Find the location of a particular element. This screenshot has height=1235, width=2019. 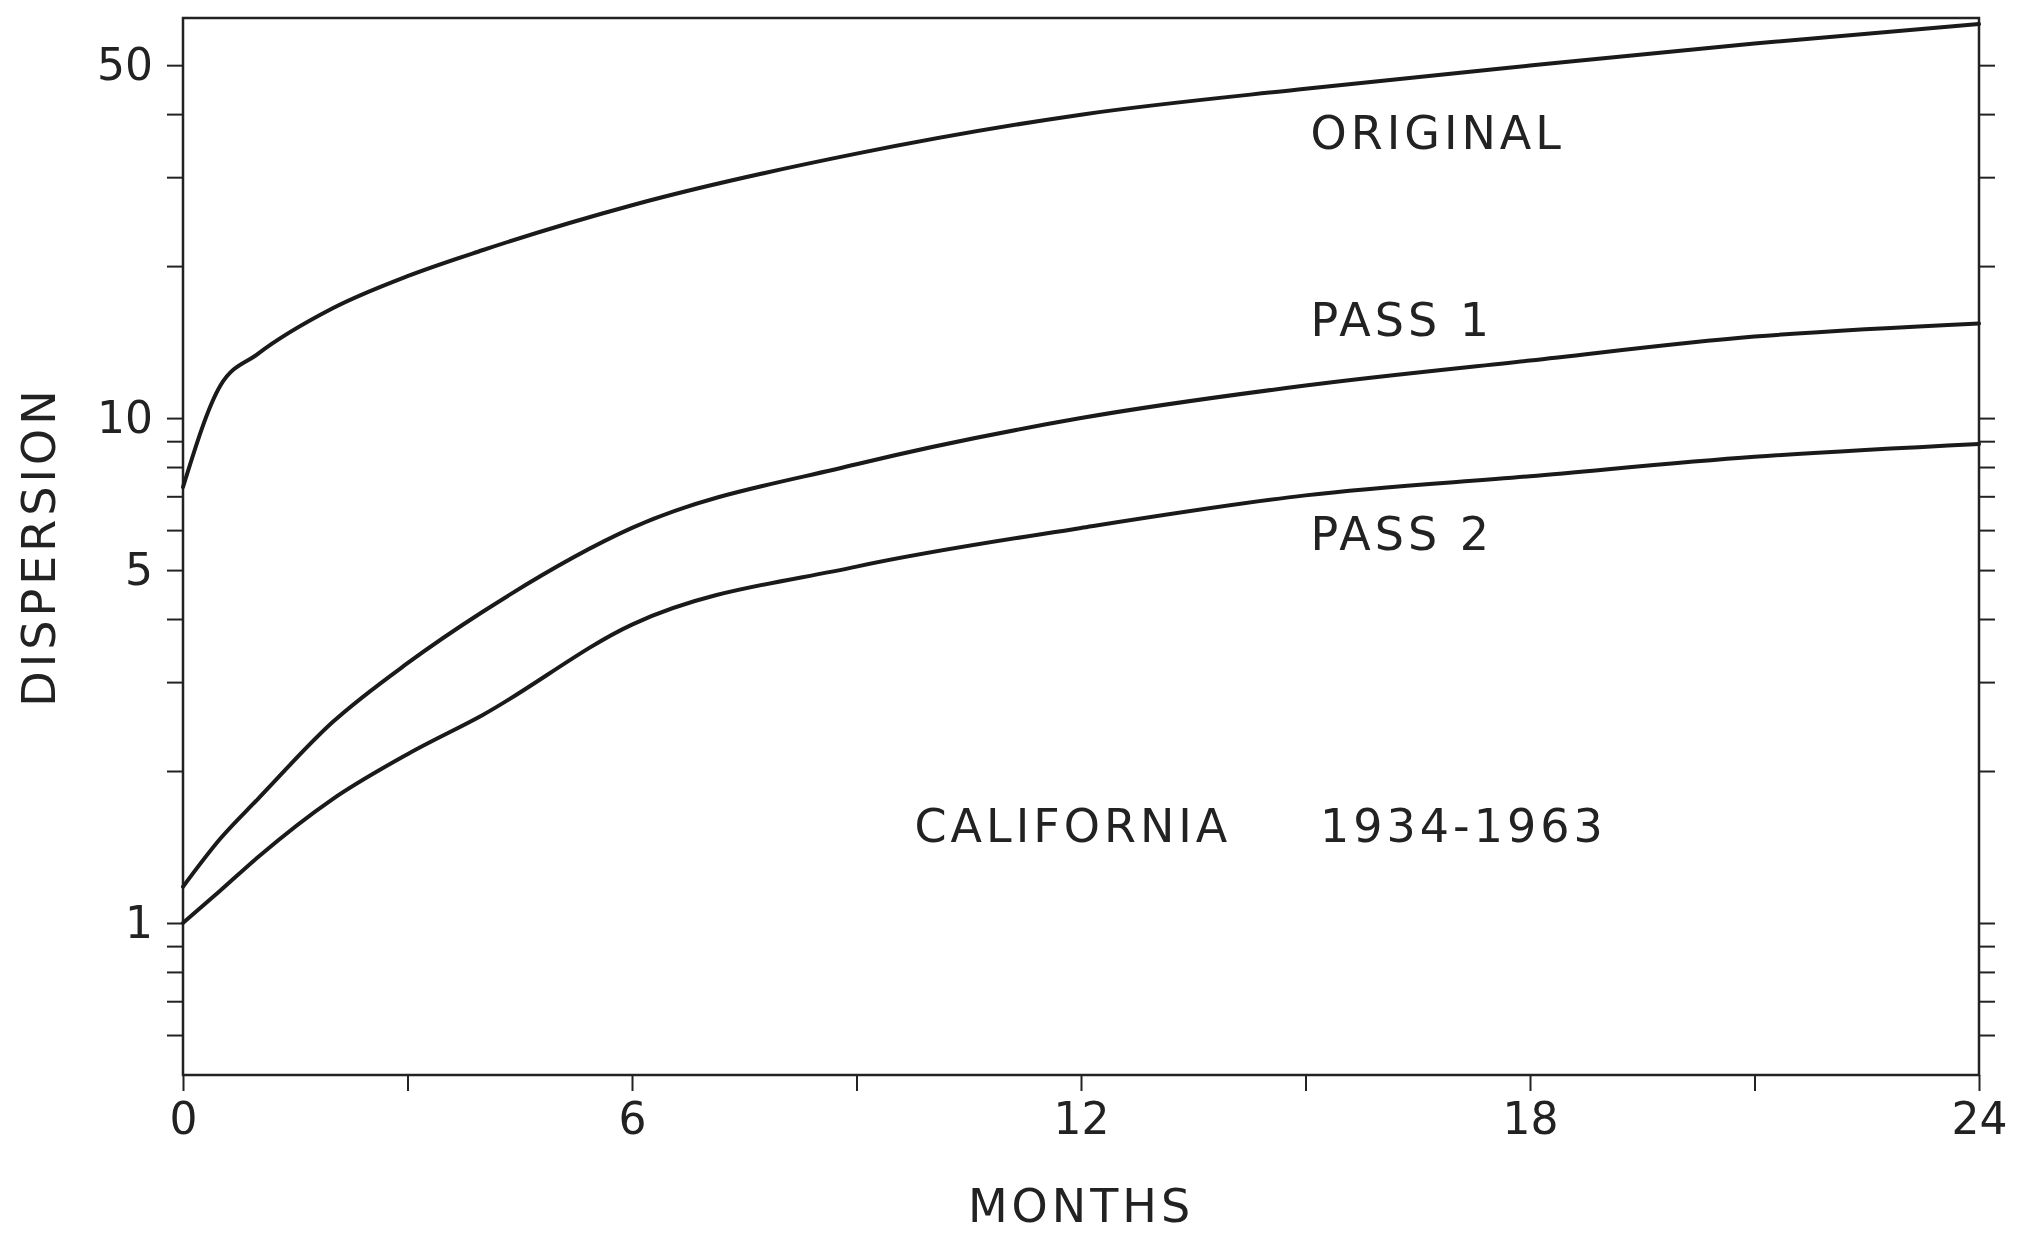

y-tick-label: 10 is located at coordinates (125, 417).